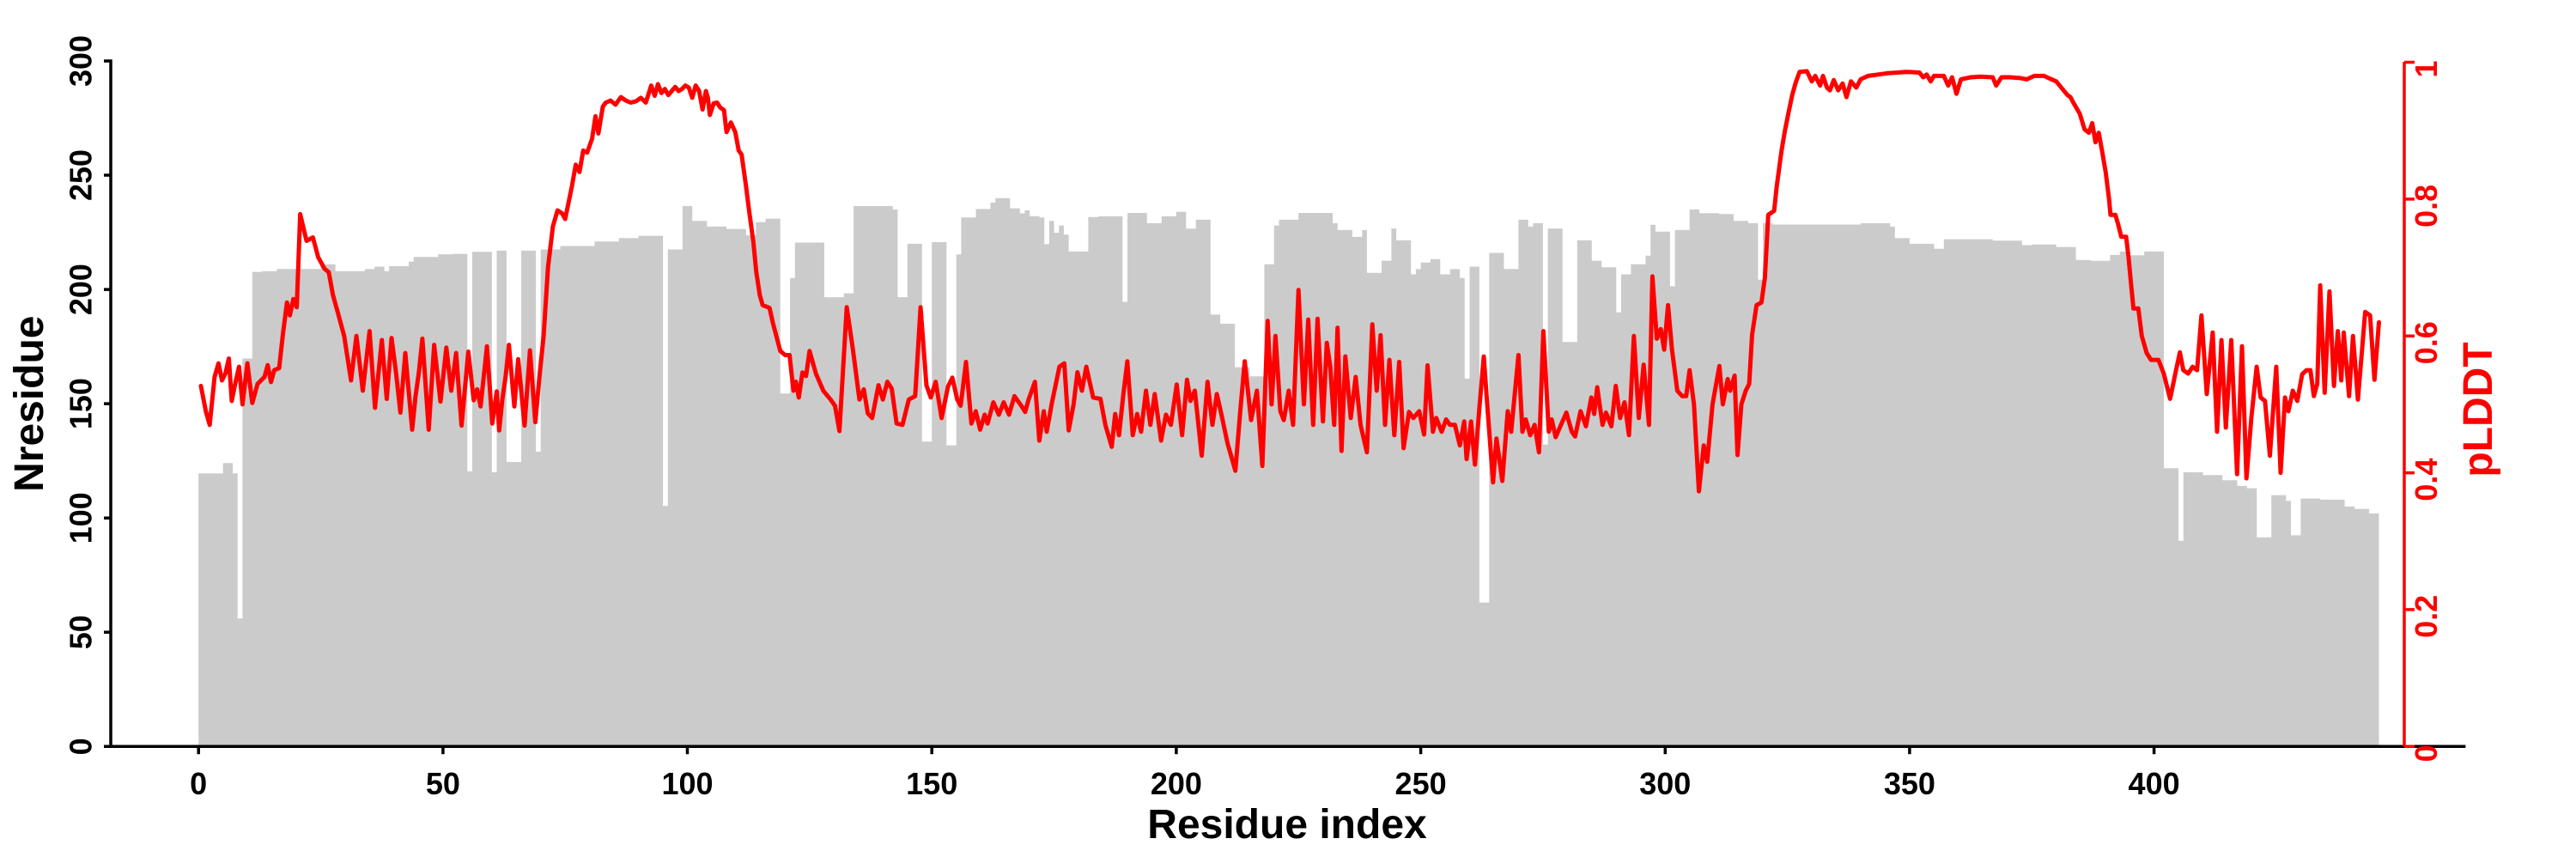 The width and height of the screenshot is (2576, 863). I want to click on svg-text: 350, so click(1909, 784).